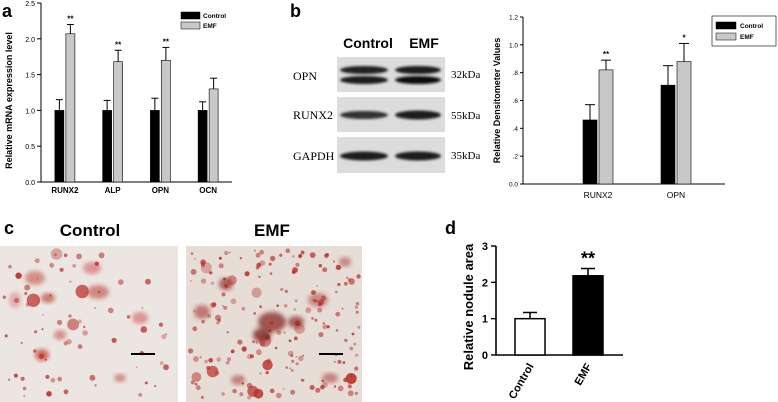 Image resolution: width=778 pixels, height=402 pixels. Describe the element at coordinates (513, 185) in the screenshot. I see `y-tick-label: 0.0` at that location.